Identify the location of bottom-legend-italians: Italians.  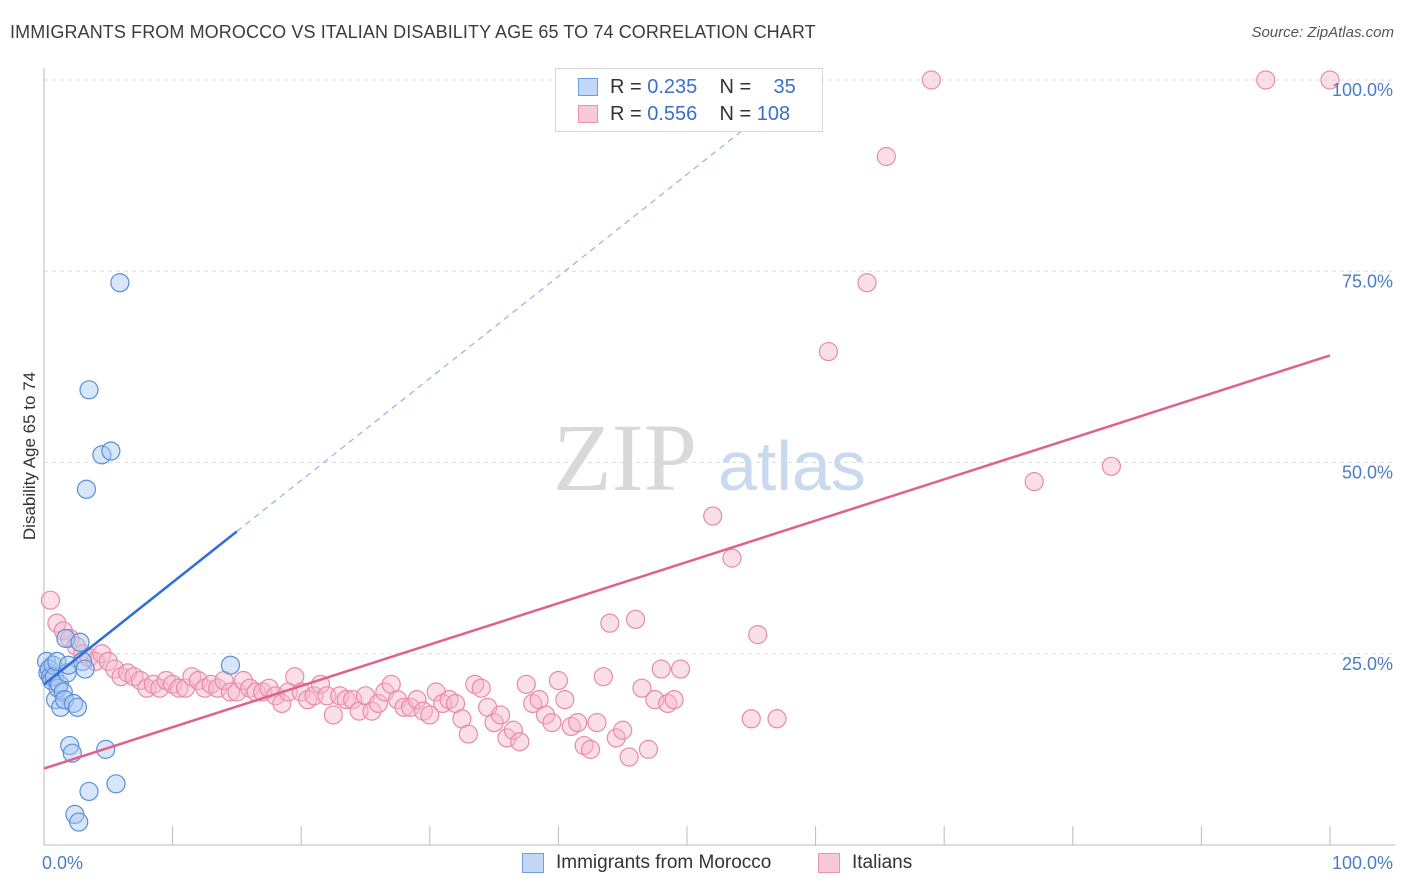
(865, 863).